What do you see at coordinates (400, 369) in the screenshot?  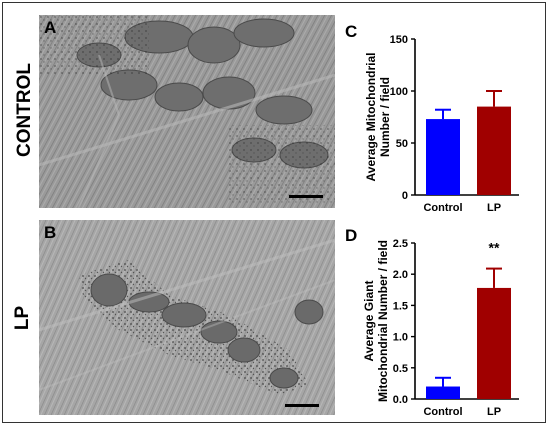 I see `y-tick-label: 0.5` at bounding box center [400, 369].